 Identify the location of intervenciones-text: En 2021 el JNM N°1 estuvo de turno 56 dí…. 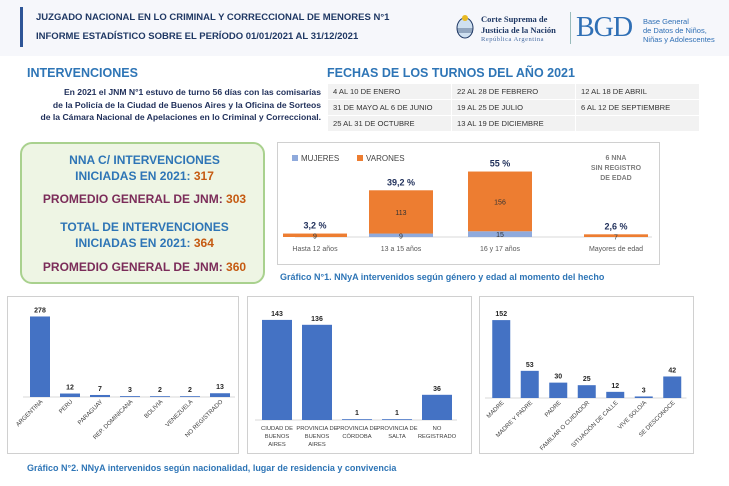
(169, 105).